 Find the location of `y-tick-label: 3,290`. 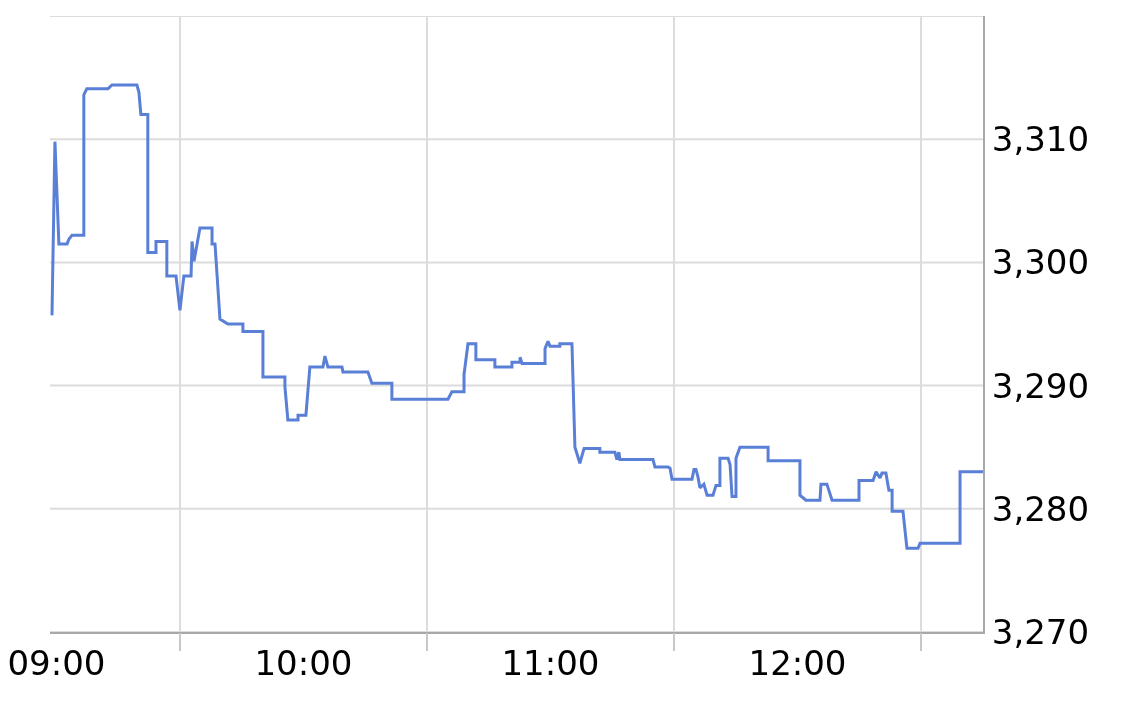

y-tick-label: 3,290 is located at coordinates (1040, 385).